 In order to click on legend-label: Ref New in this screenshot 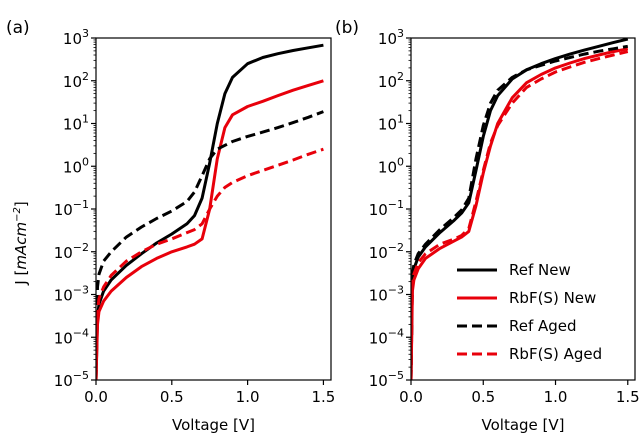, I will do `click(540, 270)`.